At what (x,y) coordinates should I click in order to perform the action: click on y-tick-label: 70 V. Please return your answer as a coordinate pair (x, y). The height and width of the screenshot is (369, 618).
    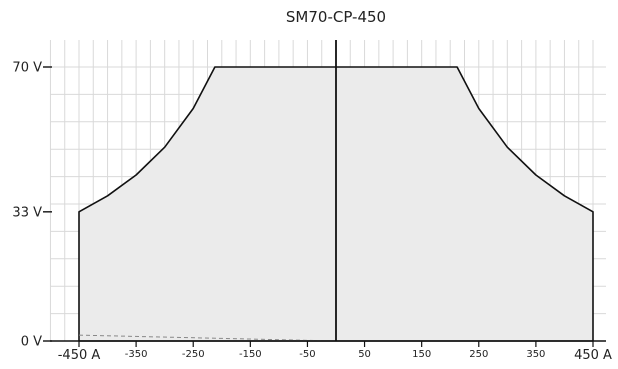
    Looking at the image, I should click on (27, 68).